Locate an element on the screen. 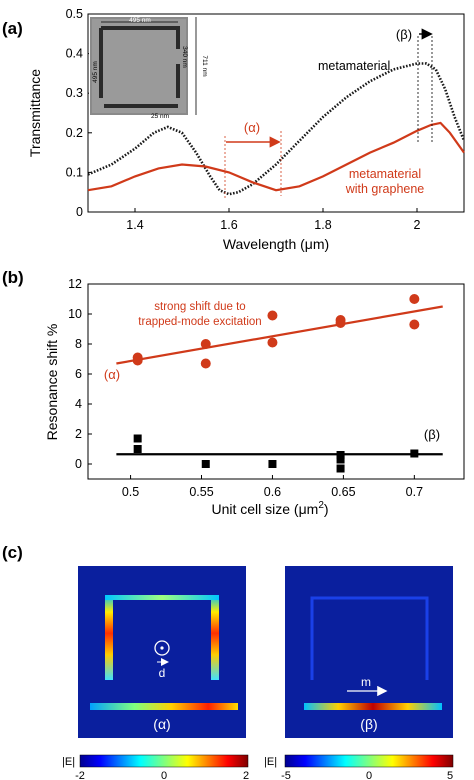 The height and width of the screenshot is (780, 474). d-label: d is located at coordinates (162, 673).